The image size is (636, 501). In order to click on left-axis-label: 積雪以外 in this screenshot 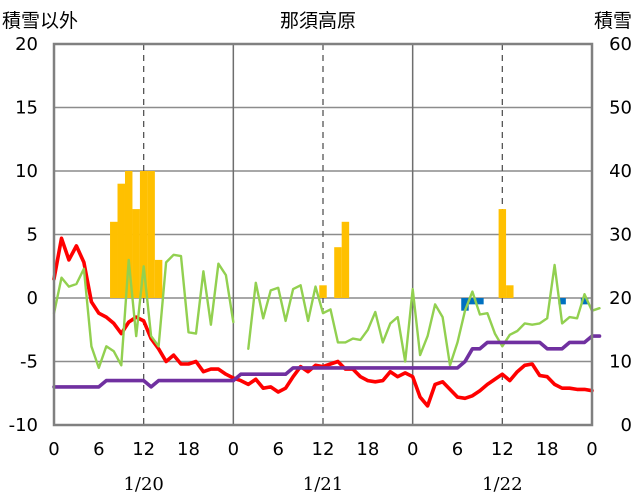, I will do `click(40, 21)`.